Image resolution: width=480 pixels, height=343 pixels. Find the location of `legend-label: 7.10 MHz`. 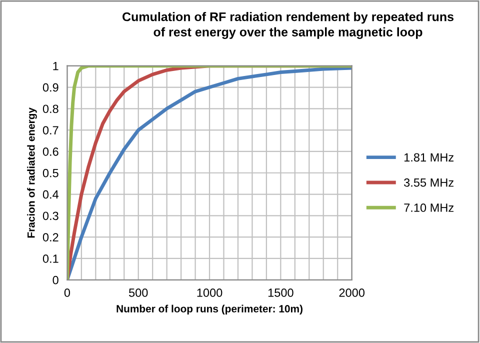

legend-label: 7.10 MHz is located at coordinates (429, 208).